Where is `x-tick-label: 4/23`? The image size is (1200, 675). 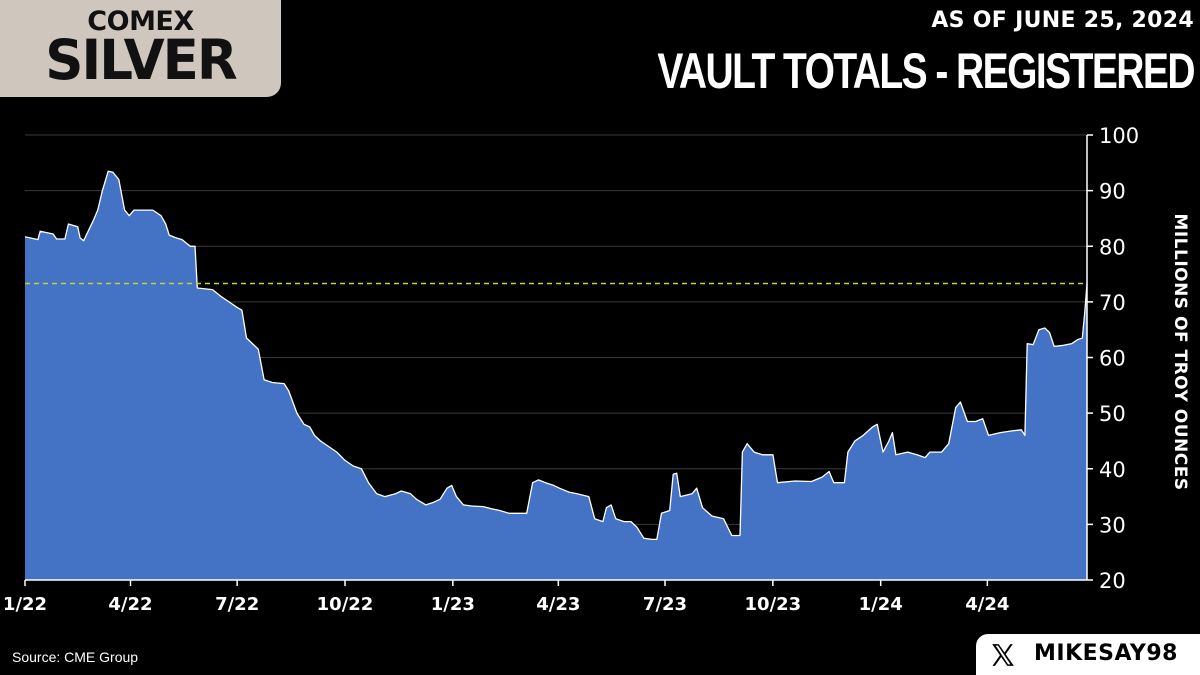 x-tick-label: 4/23 is located at coordinates (558, 604).